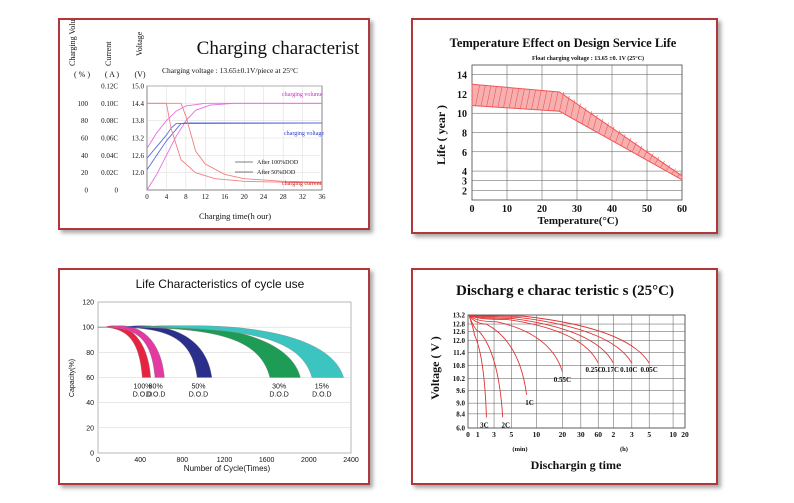  Describe the element at coordinates (85, 121) in the screenshot. I see `volume-axis-tick: 80` at that location.